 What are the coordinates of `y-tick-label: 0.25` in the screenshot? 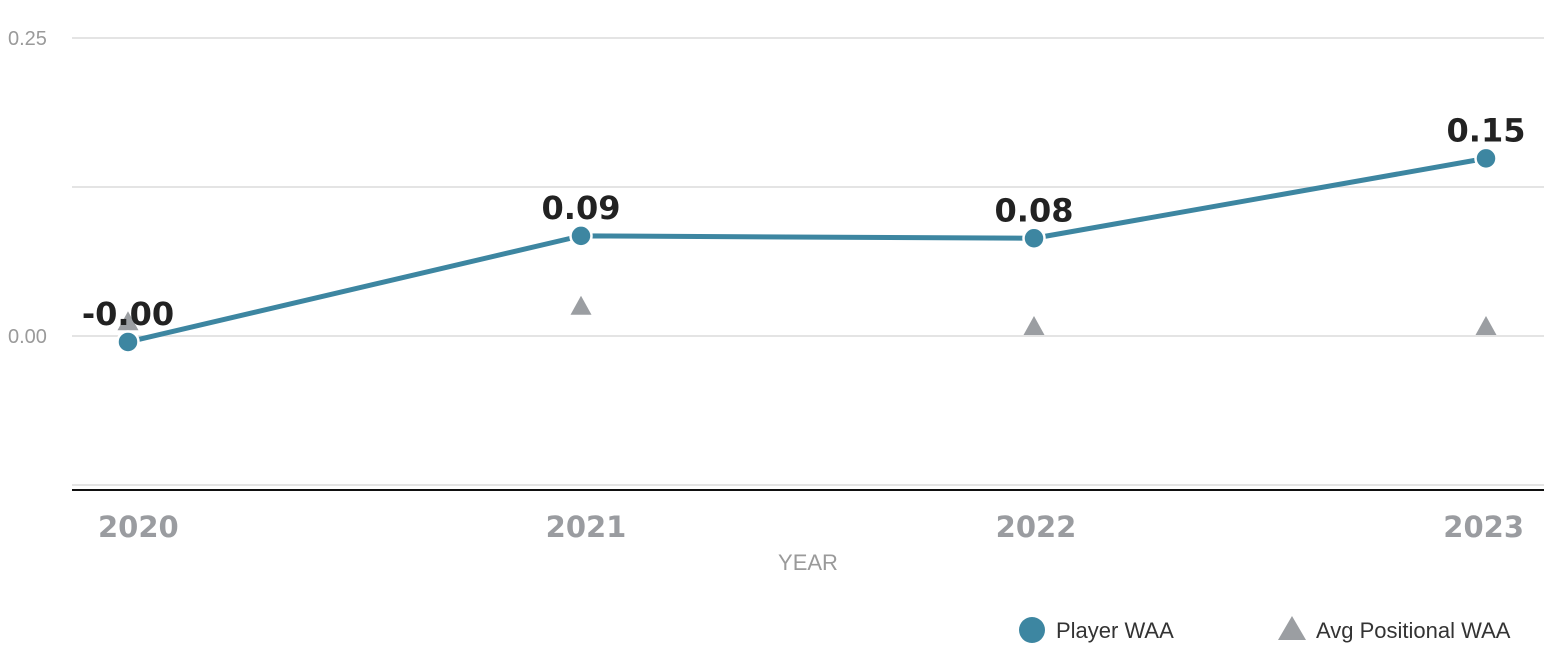 It's located at (27, 39).